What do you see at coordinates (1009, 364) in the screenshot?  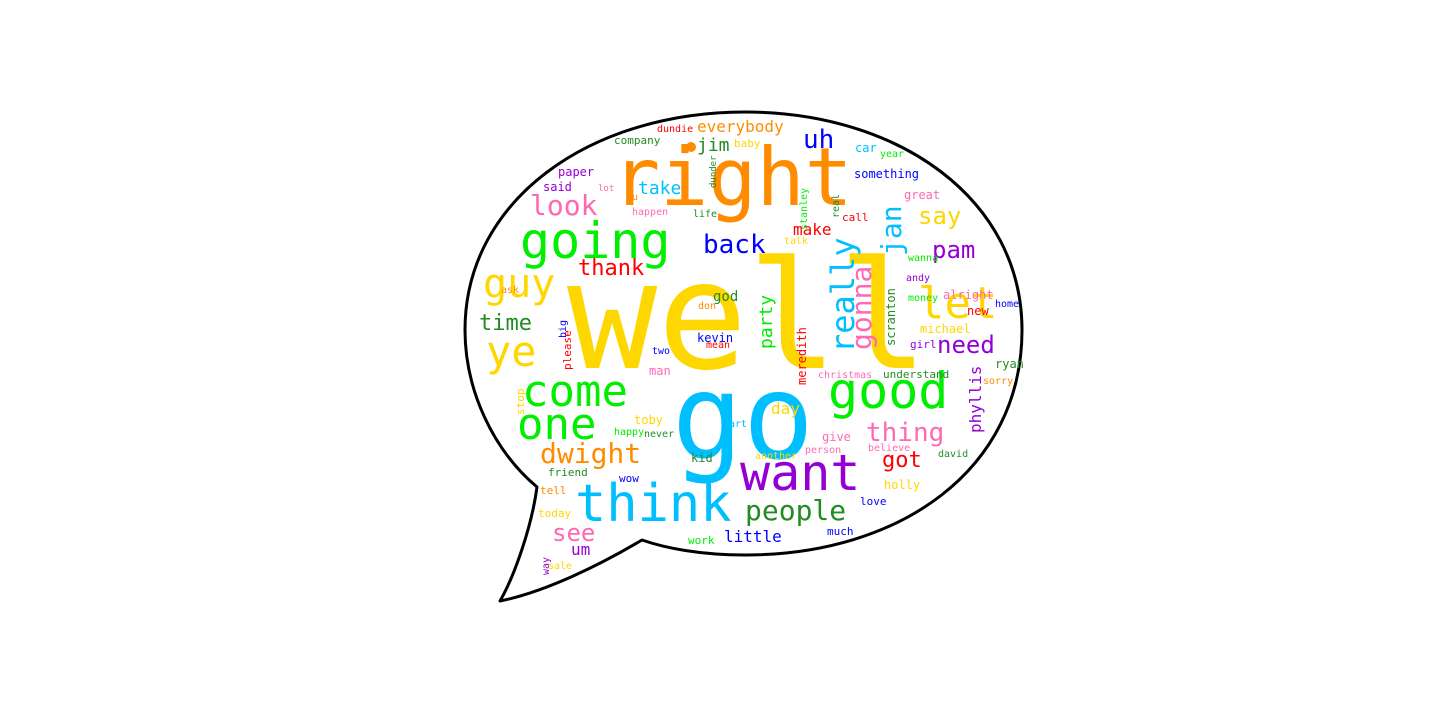 I see `word-ryan: ryan` at bounding box center [1009, 364].